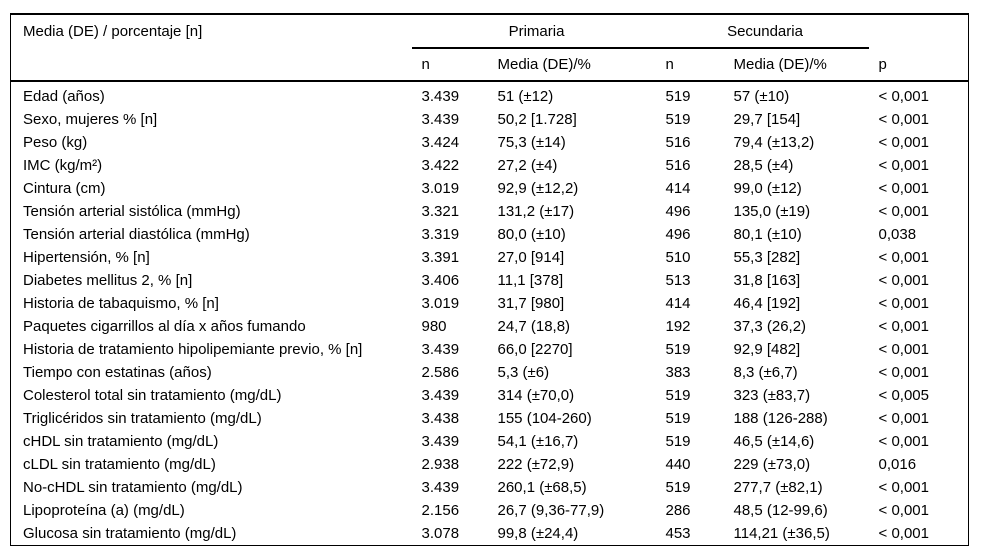 The width and height of the screenshot is (981, 555). I want to click on secundaria-n: 414, so click(678, 303).